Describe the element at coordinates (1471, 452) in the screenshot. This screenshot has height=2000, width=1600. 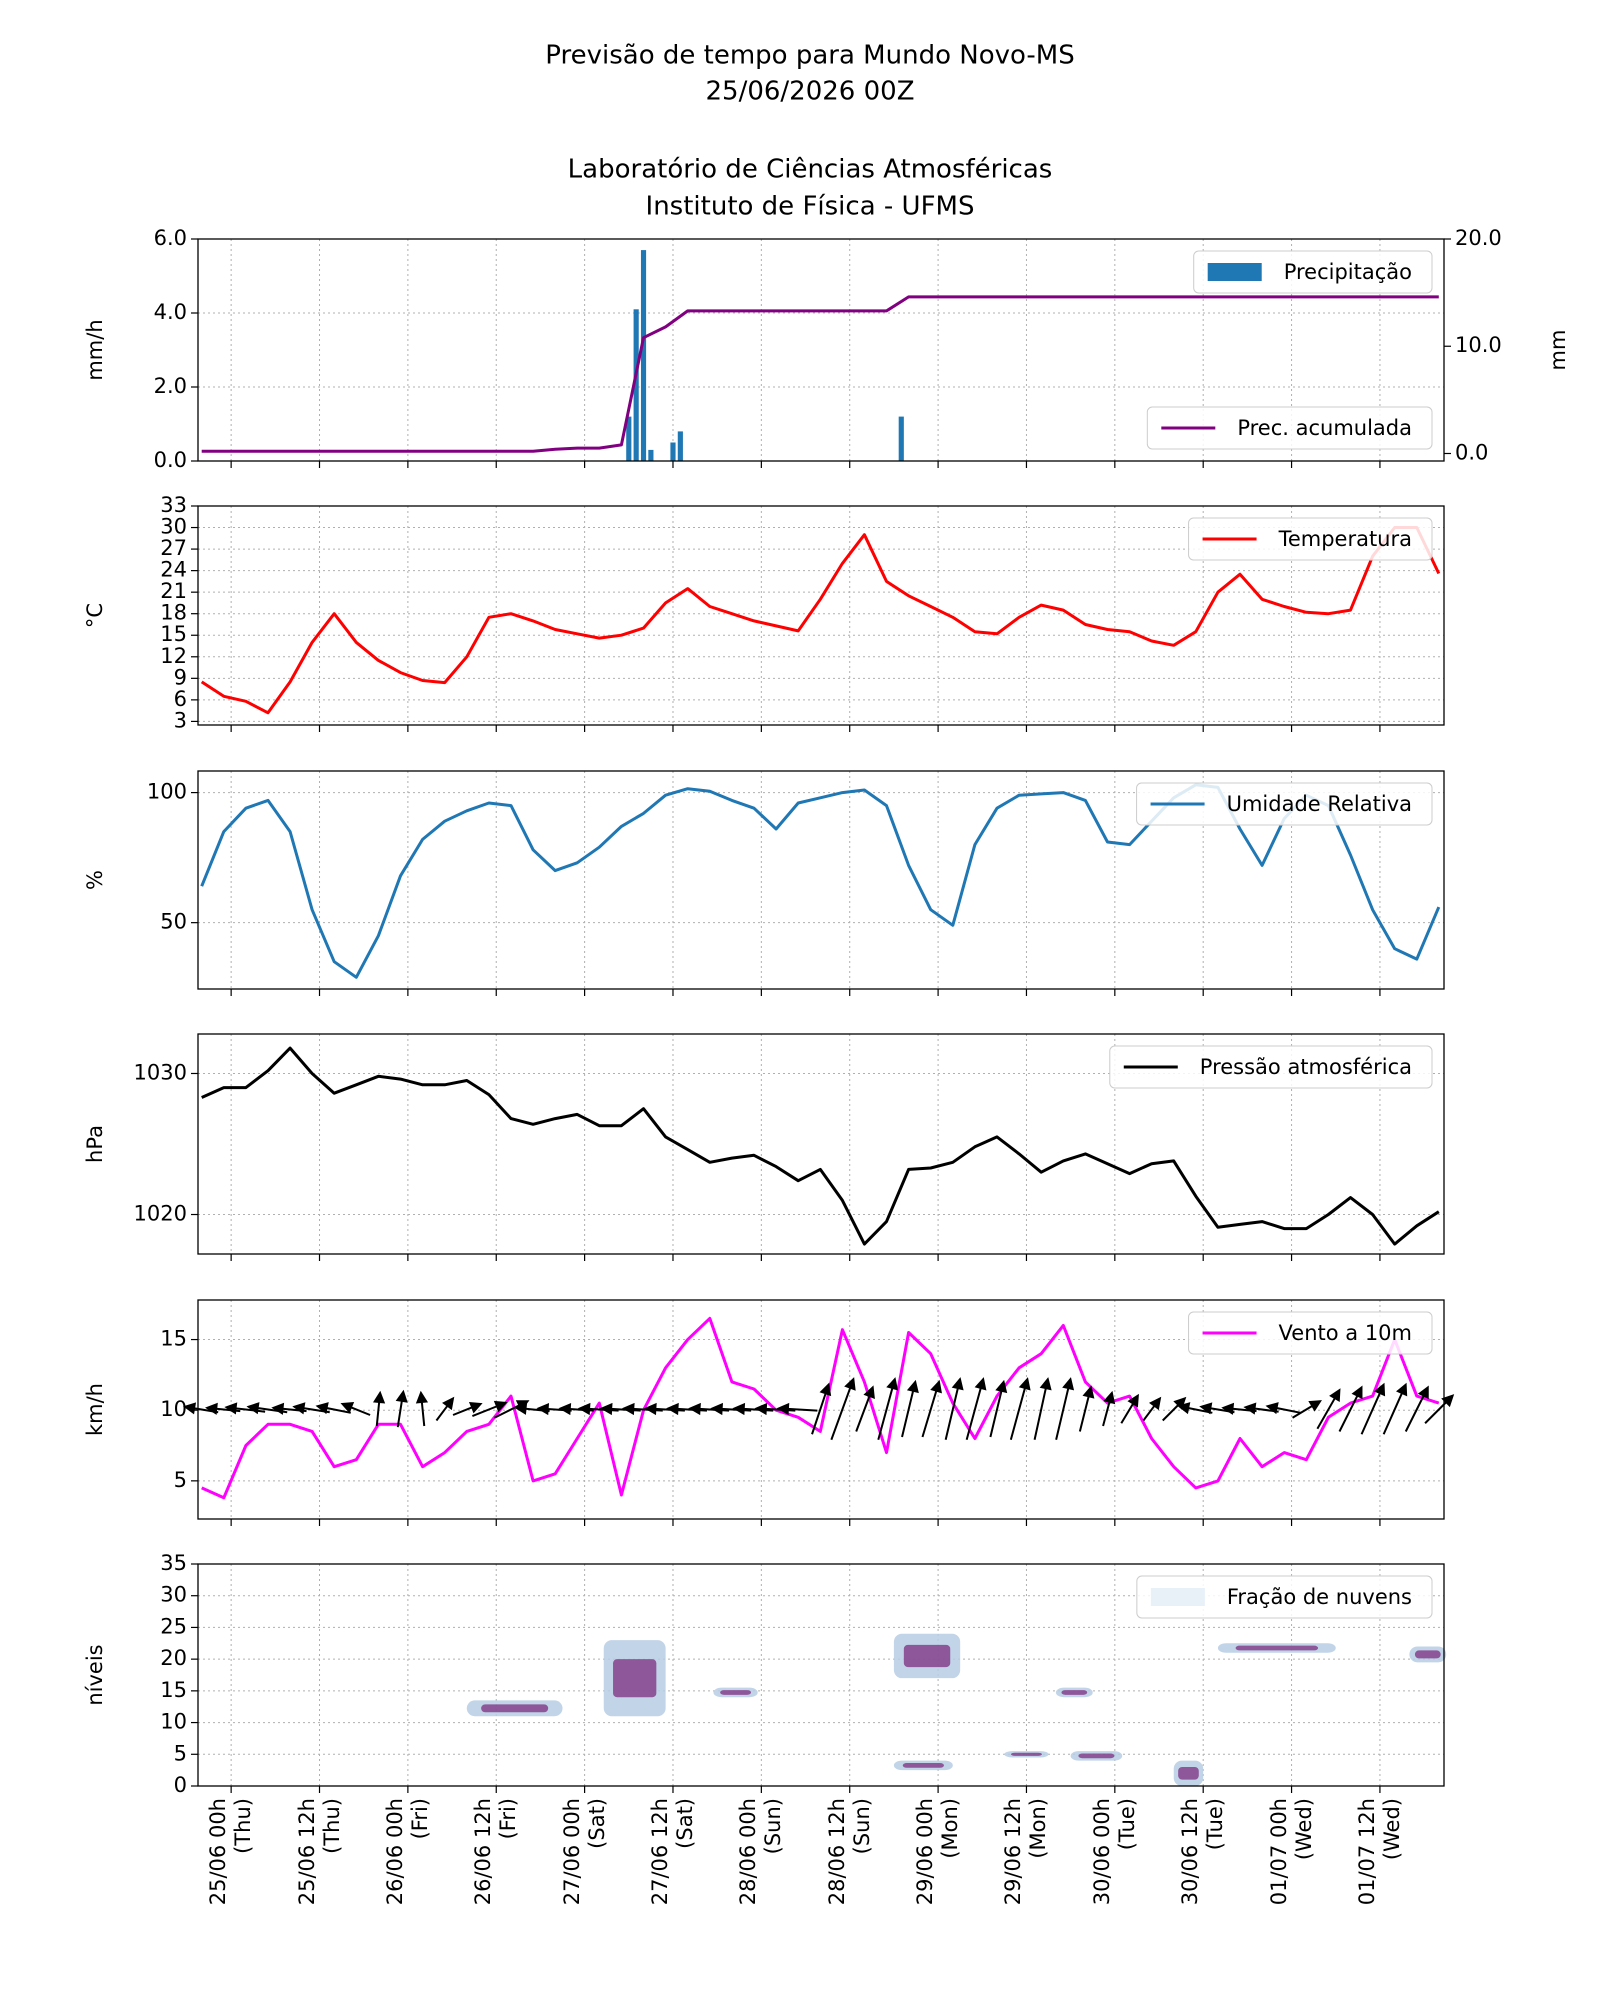
I see `y2-tick-label: 0.0` at that location.